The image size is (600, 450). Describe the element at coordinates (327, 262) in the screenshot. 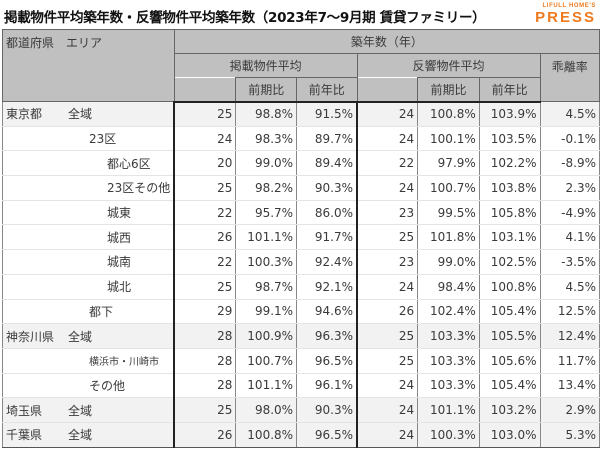

I see `listed-yoy-cell: 92.4%` at that location.